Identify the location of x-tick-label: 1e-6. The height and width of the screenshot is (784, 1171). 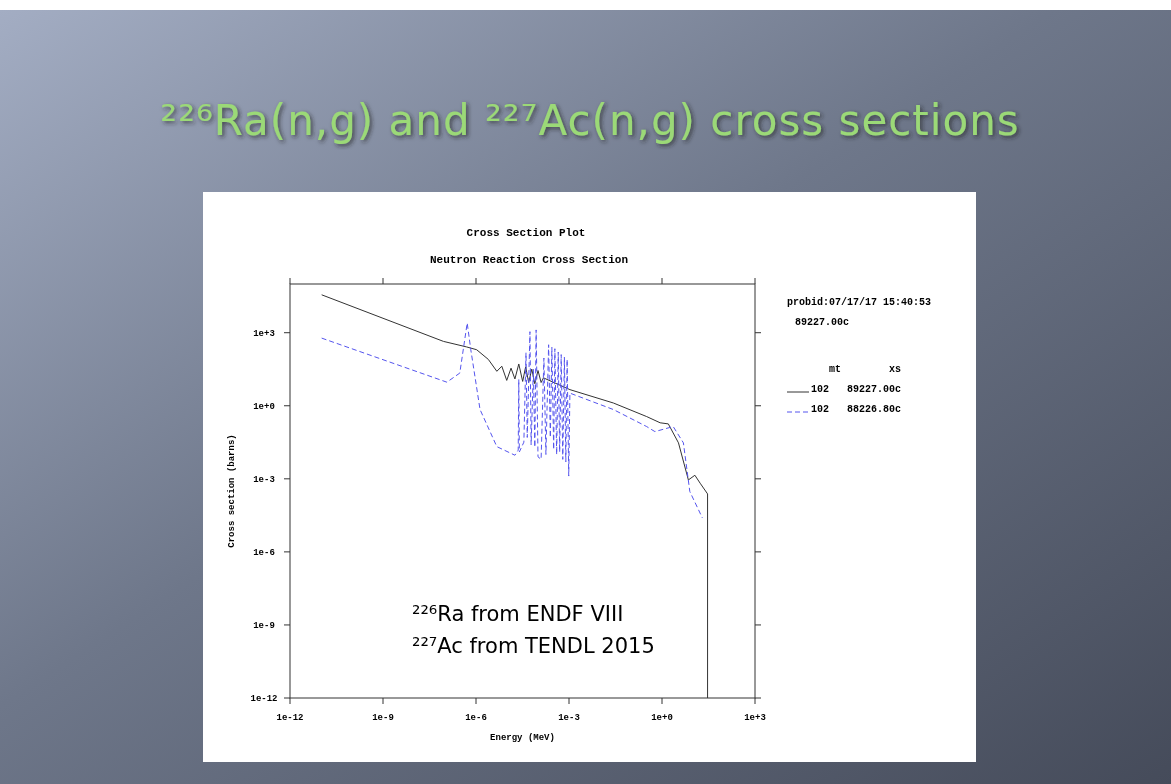
(476, 718).